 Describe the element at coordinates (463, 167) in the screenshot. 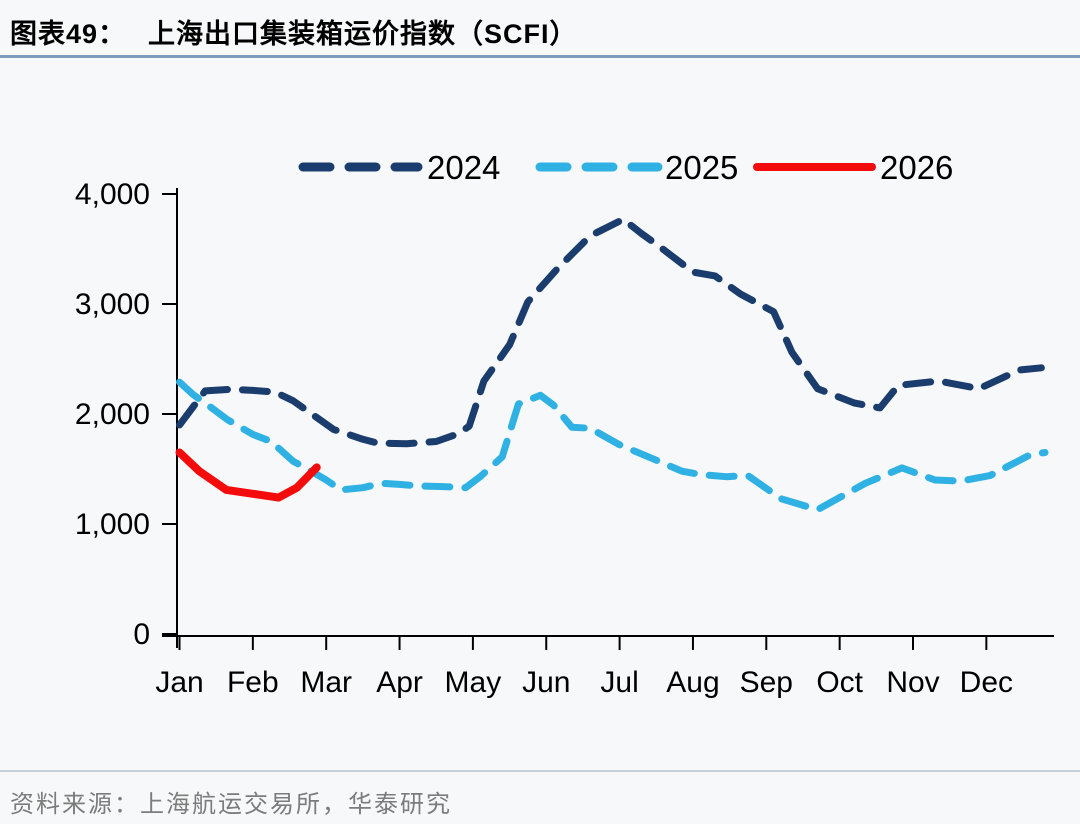

I see `legend-label-2024: 2024` at that location.